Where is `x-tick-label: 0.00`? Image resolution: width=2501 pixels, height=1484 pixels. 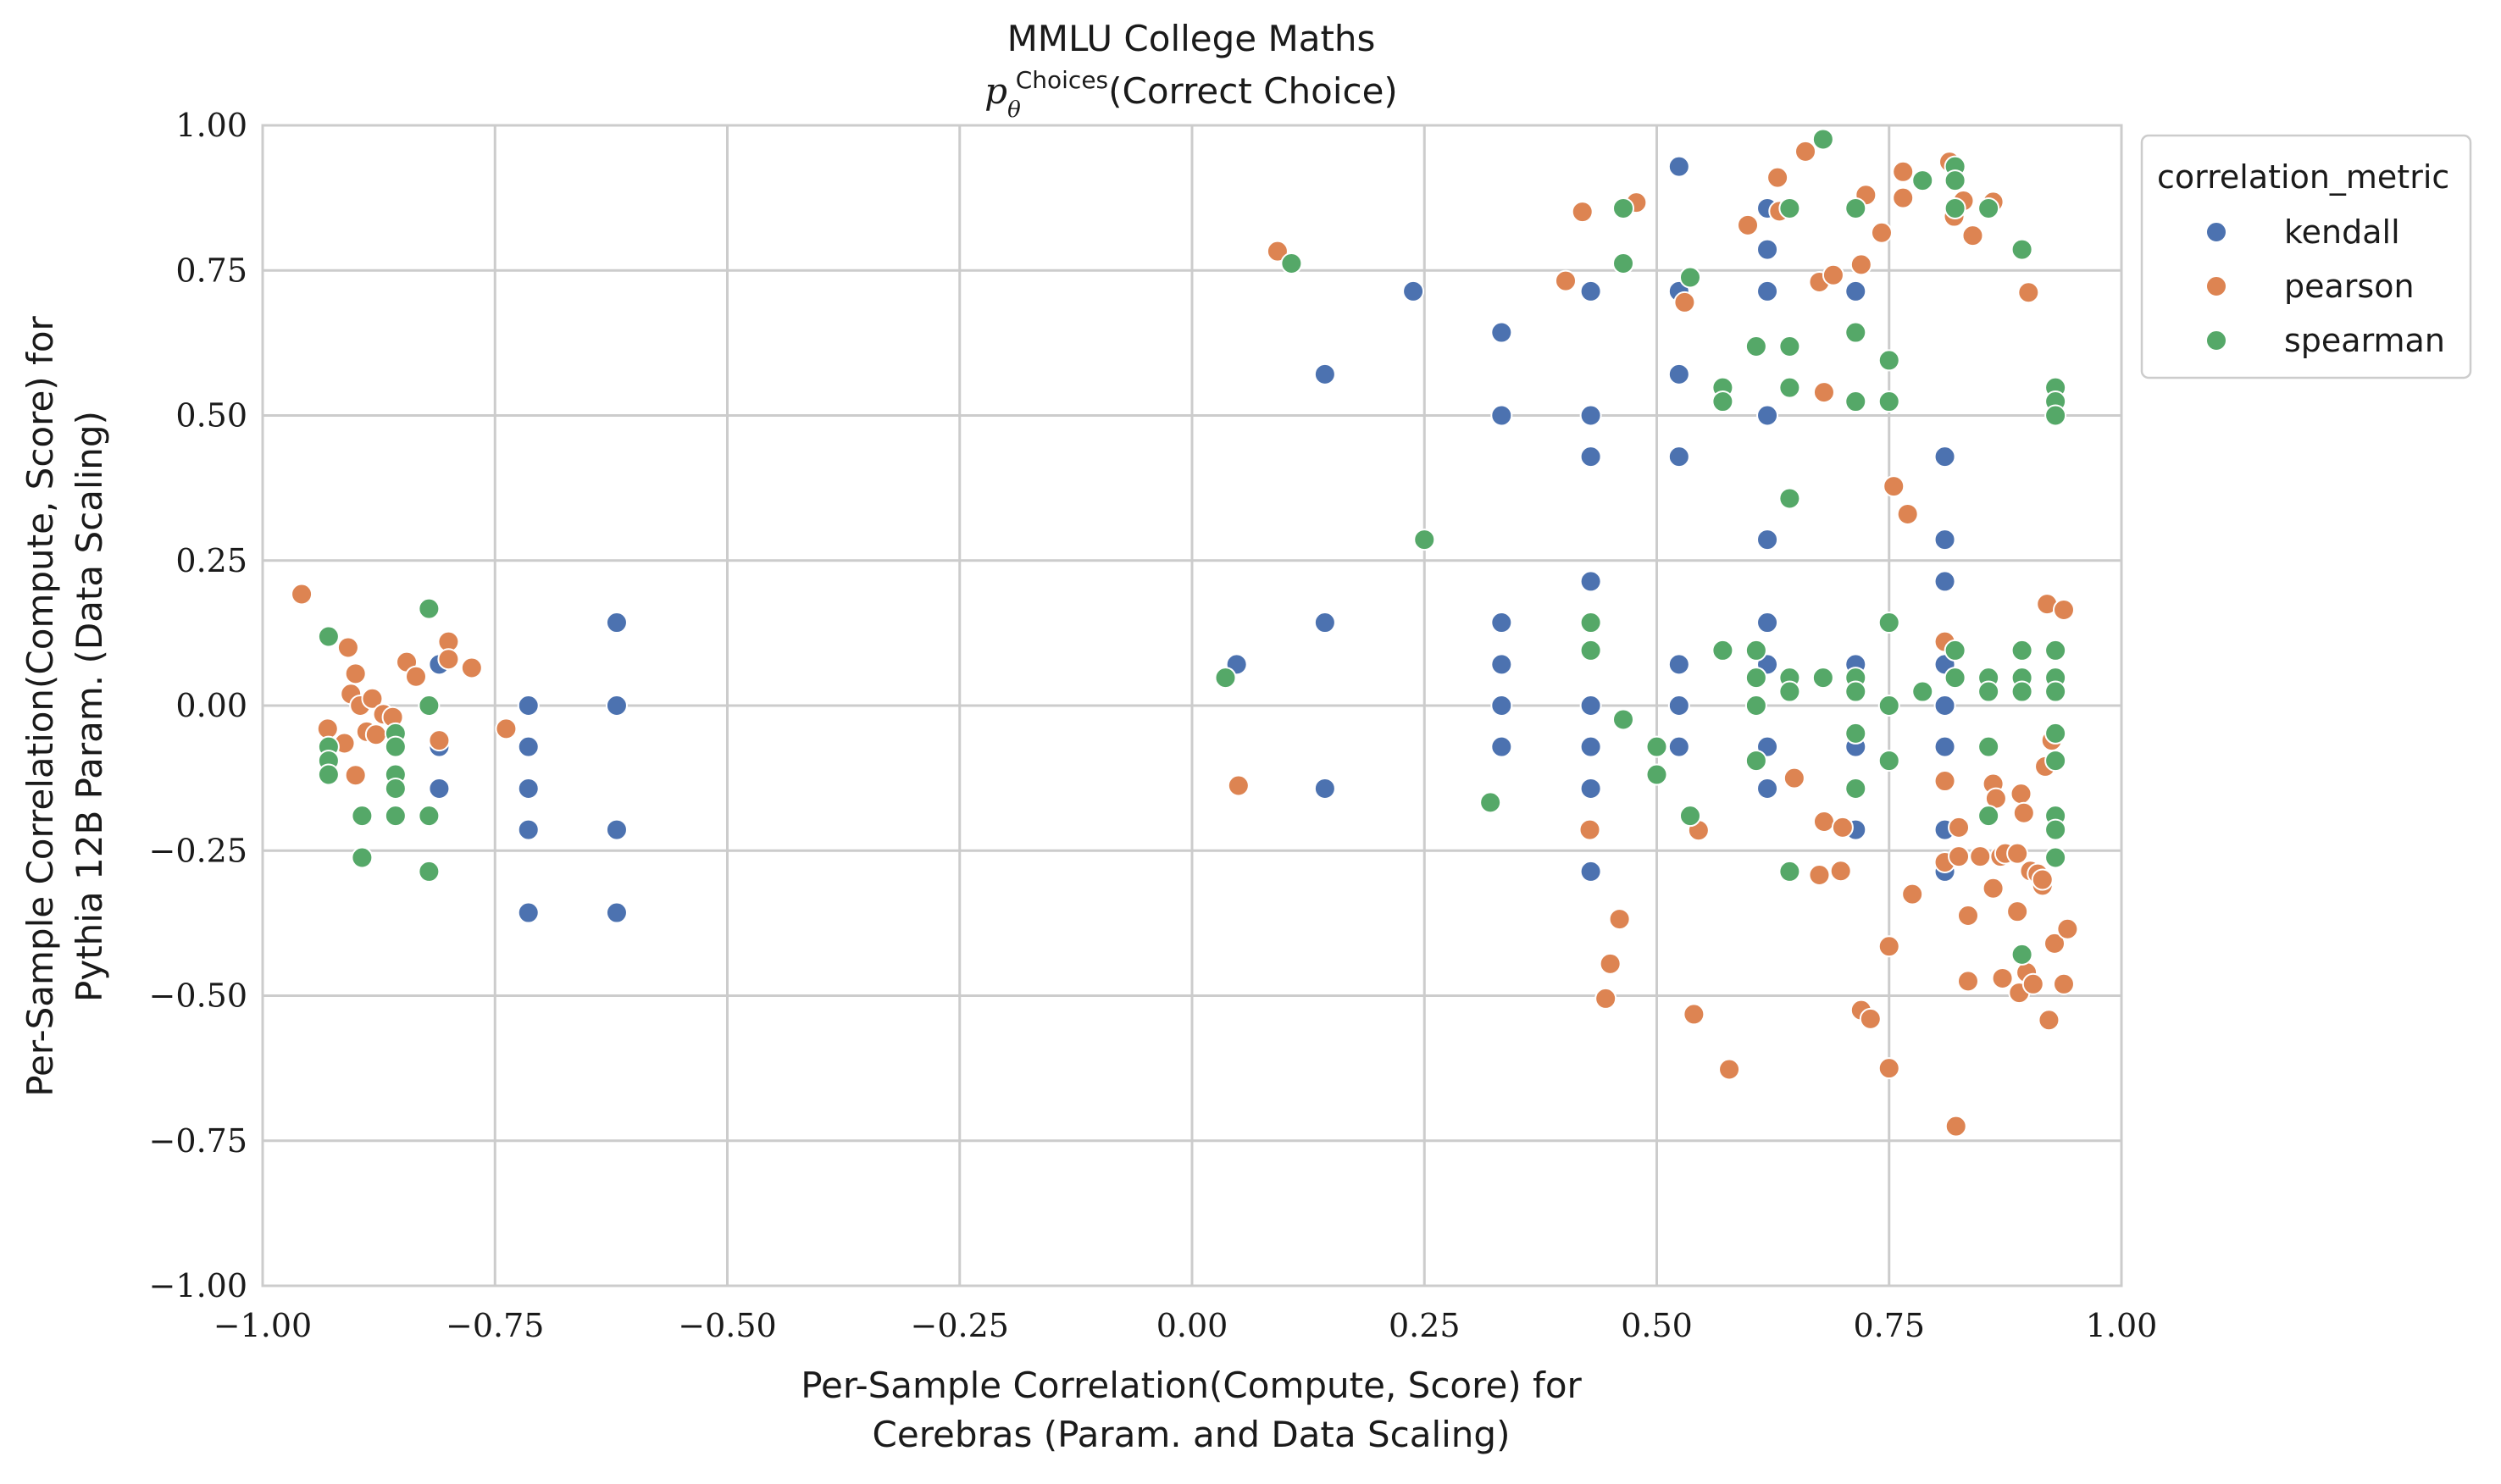 x-tick-label: 0.00 is located at coordinates (1192, 1325).